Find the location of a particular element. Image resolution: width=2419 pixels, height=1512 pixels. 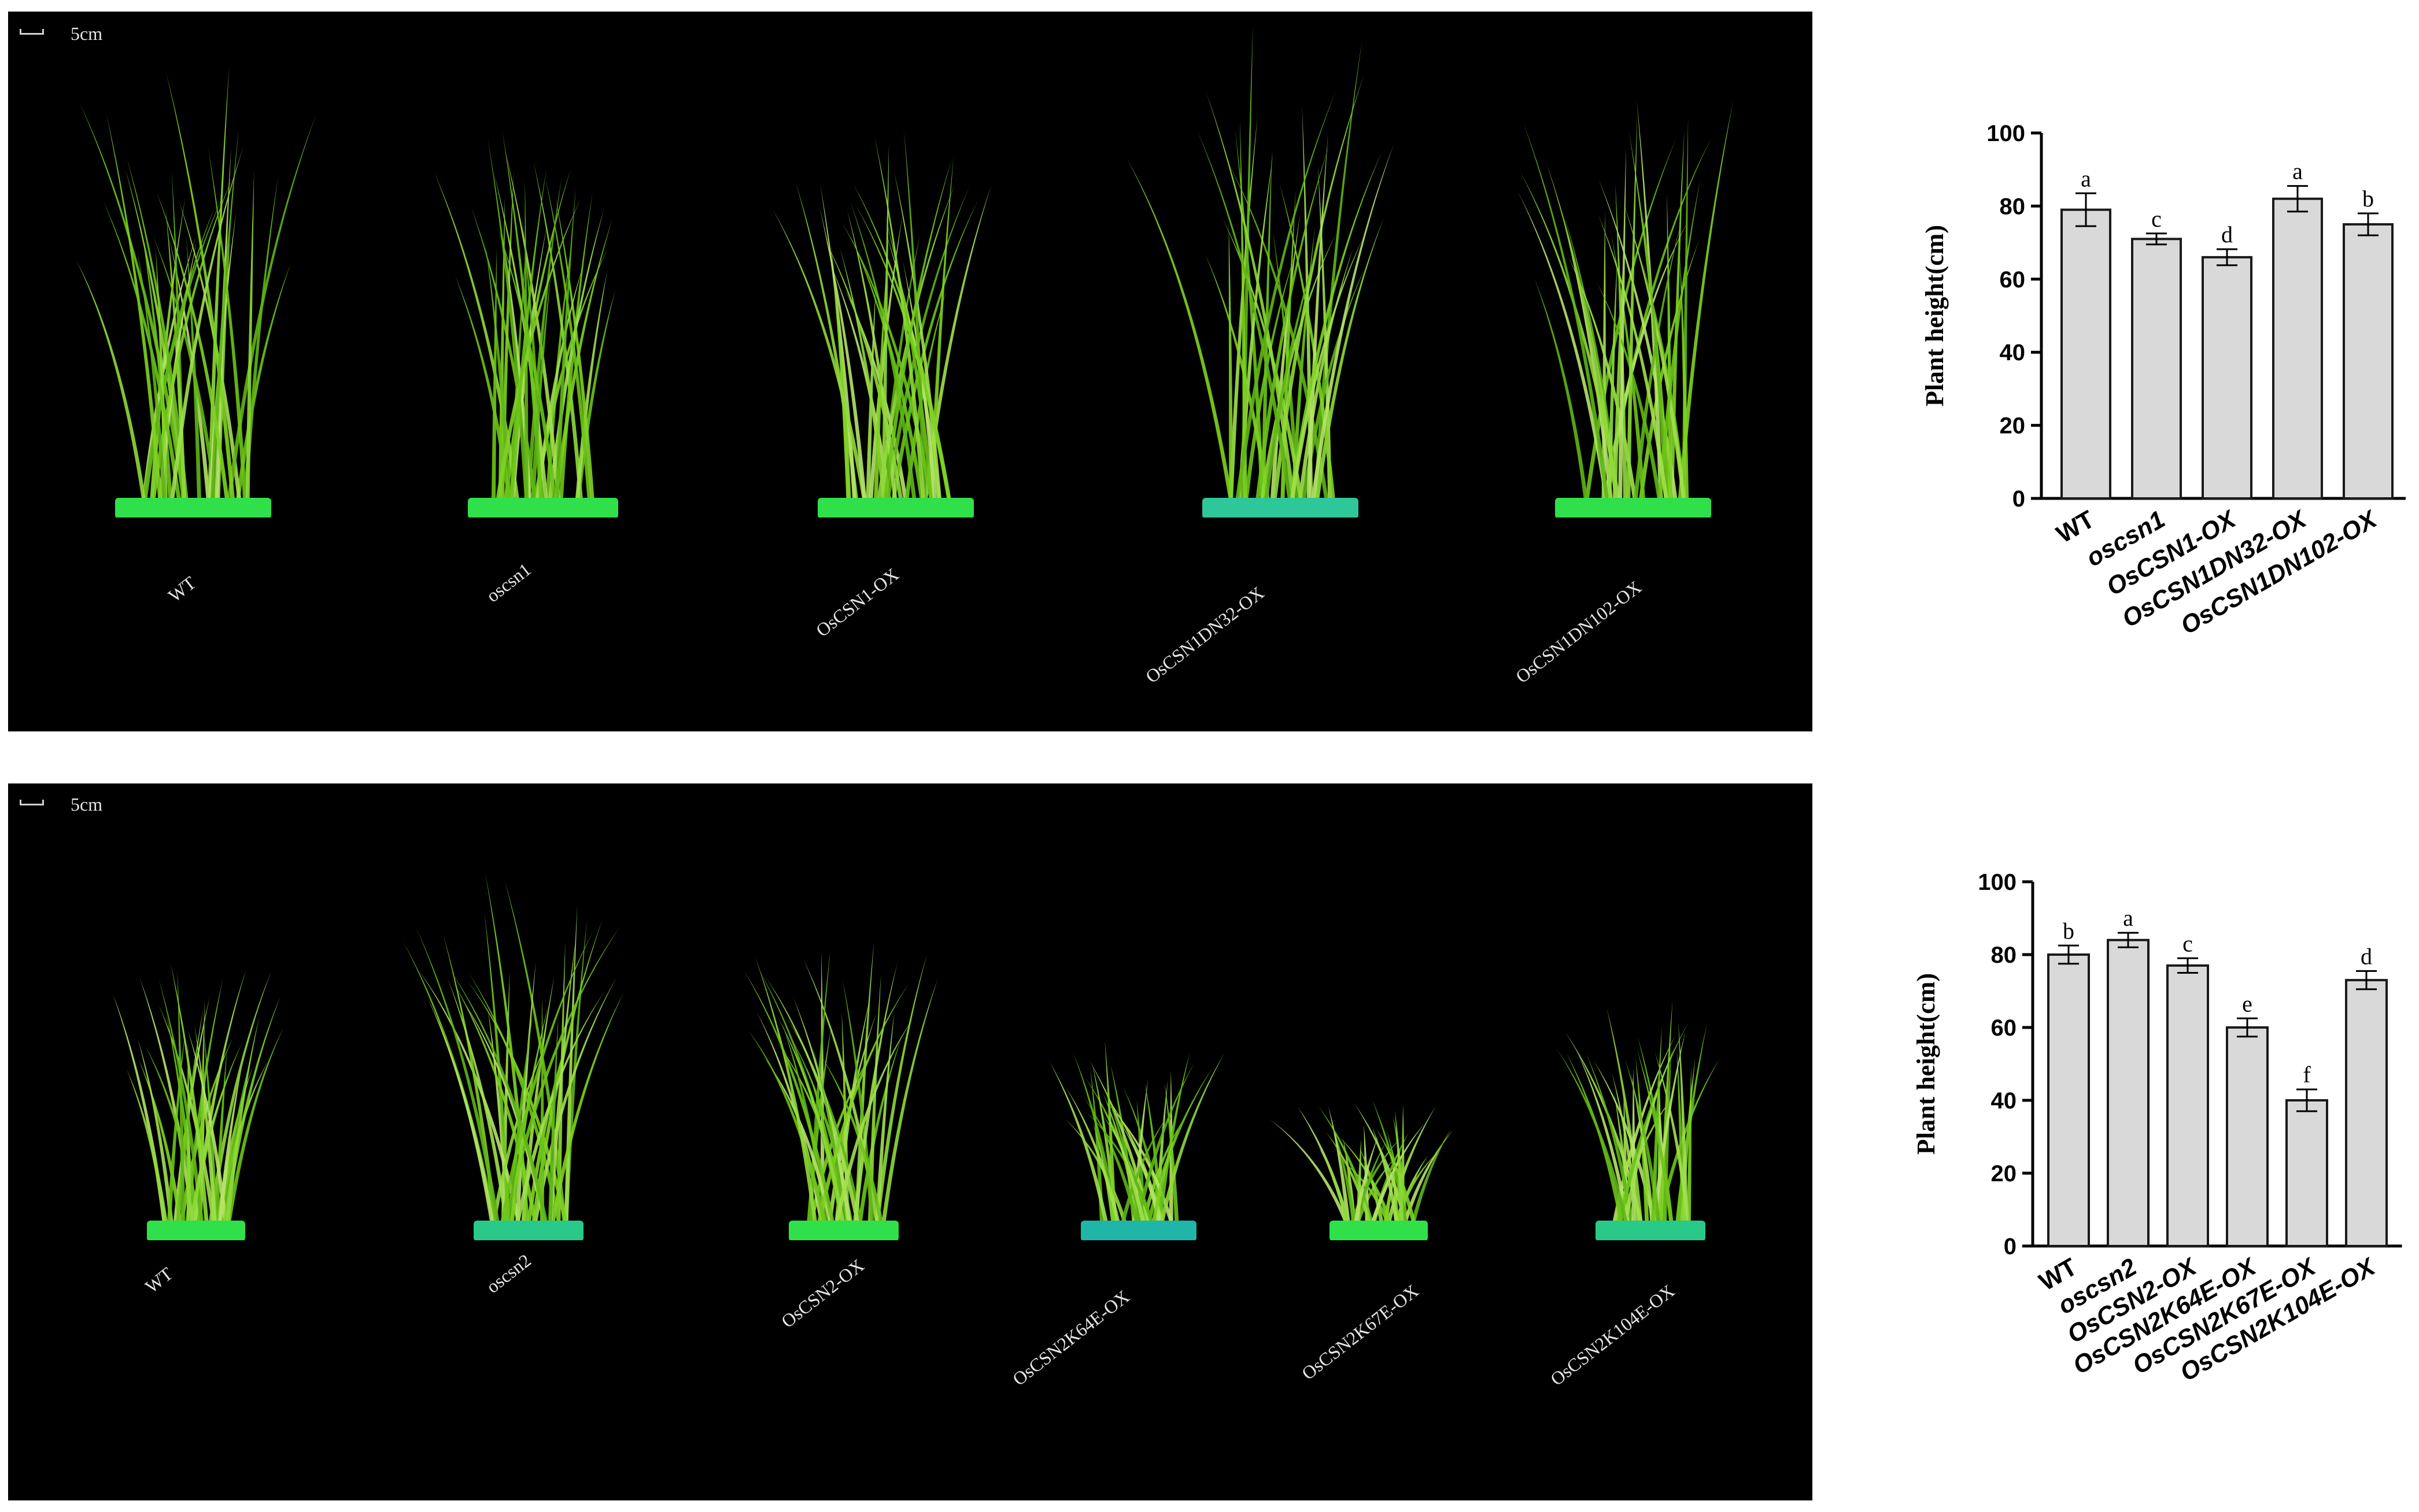

genotype-label: OsCSN1DN32-OX is located at coordinates (1205, 634).